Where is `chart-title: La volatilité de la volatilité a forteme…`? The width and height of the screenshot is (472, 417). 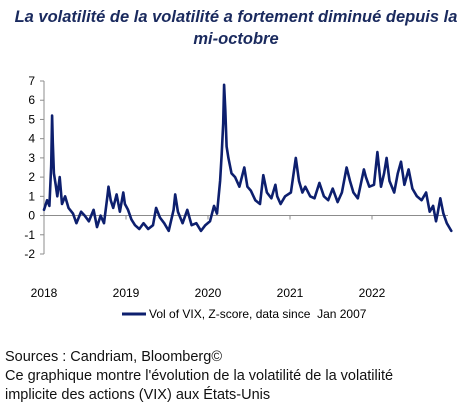
chart-title: La volatilité de la volatilité a forteme… is located at coordinates (236, 28).